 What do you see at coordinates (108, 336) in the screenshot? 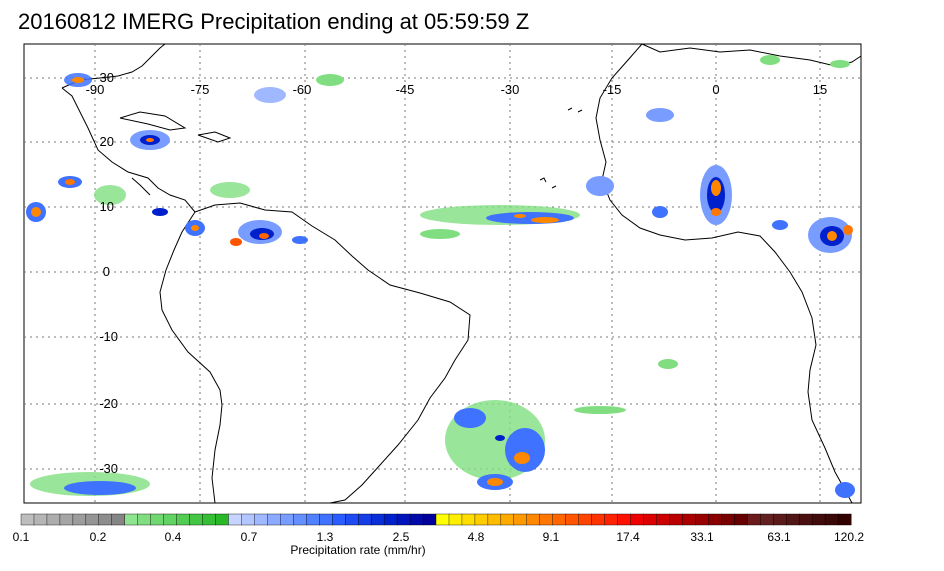
I see `lat-label: -10` at bounding box center [108, 336].